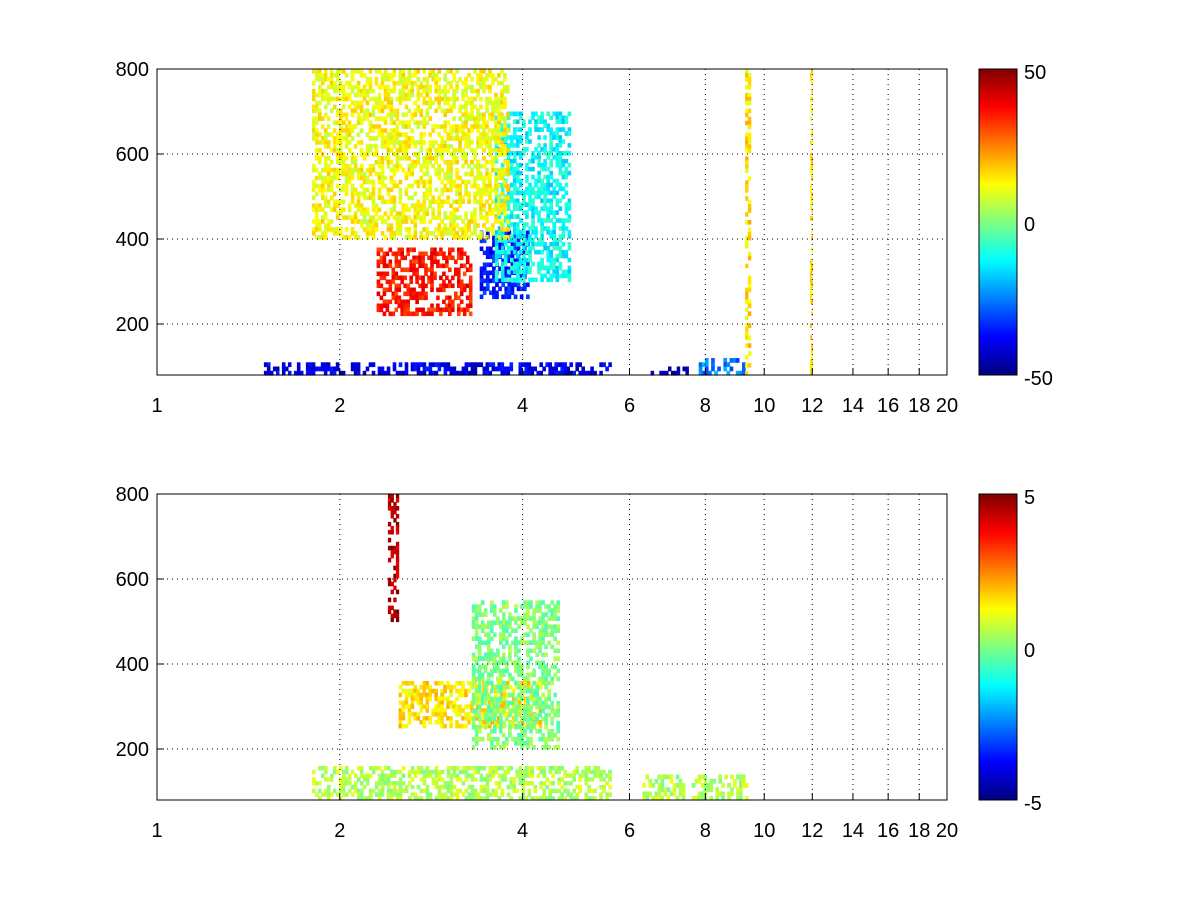  Describe the element at coordinates (629, 406) in the screenshot. I see `x-tick-label: 6` at that location.